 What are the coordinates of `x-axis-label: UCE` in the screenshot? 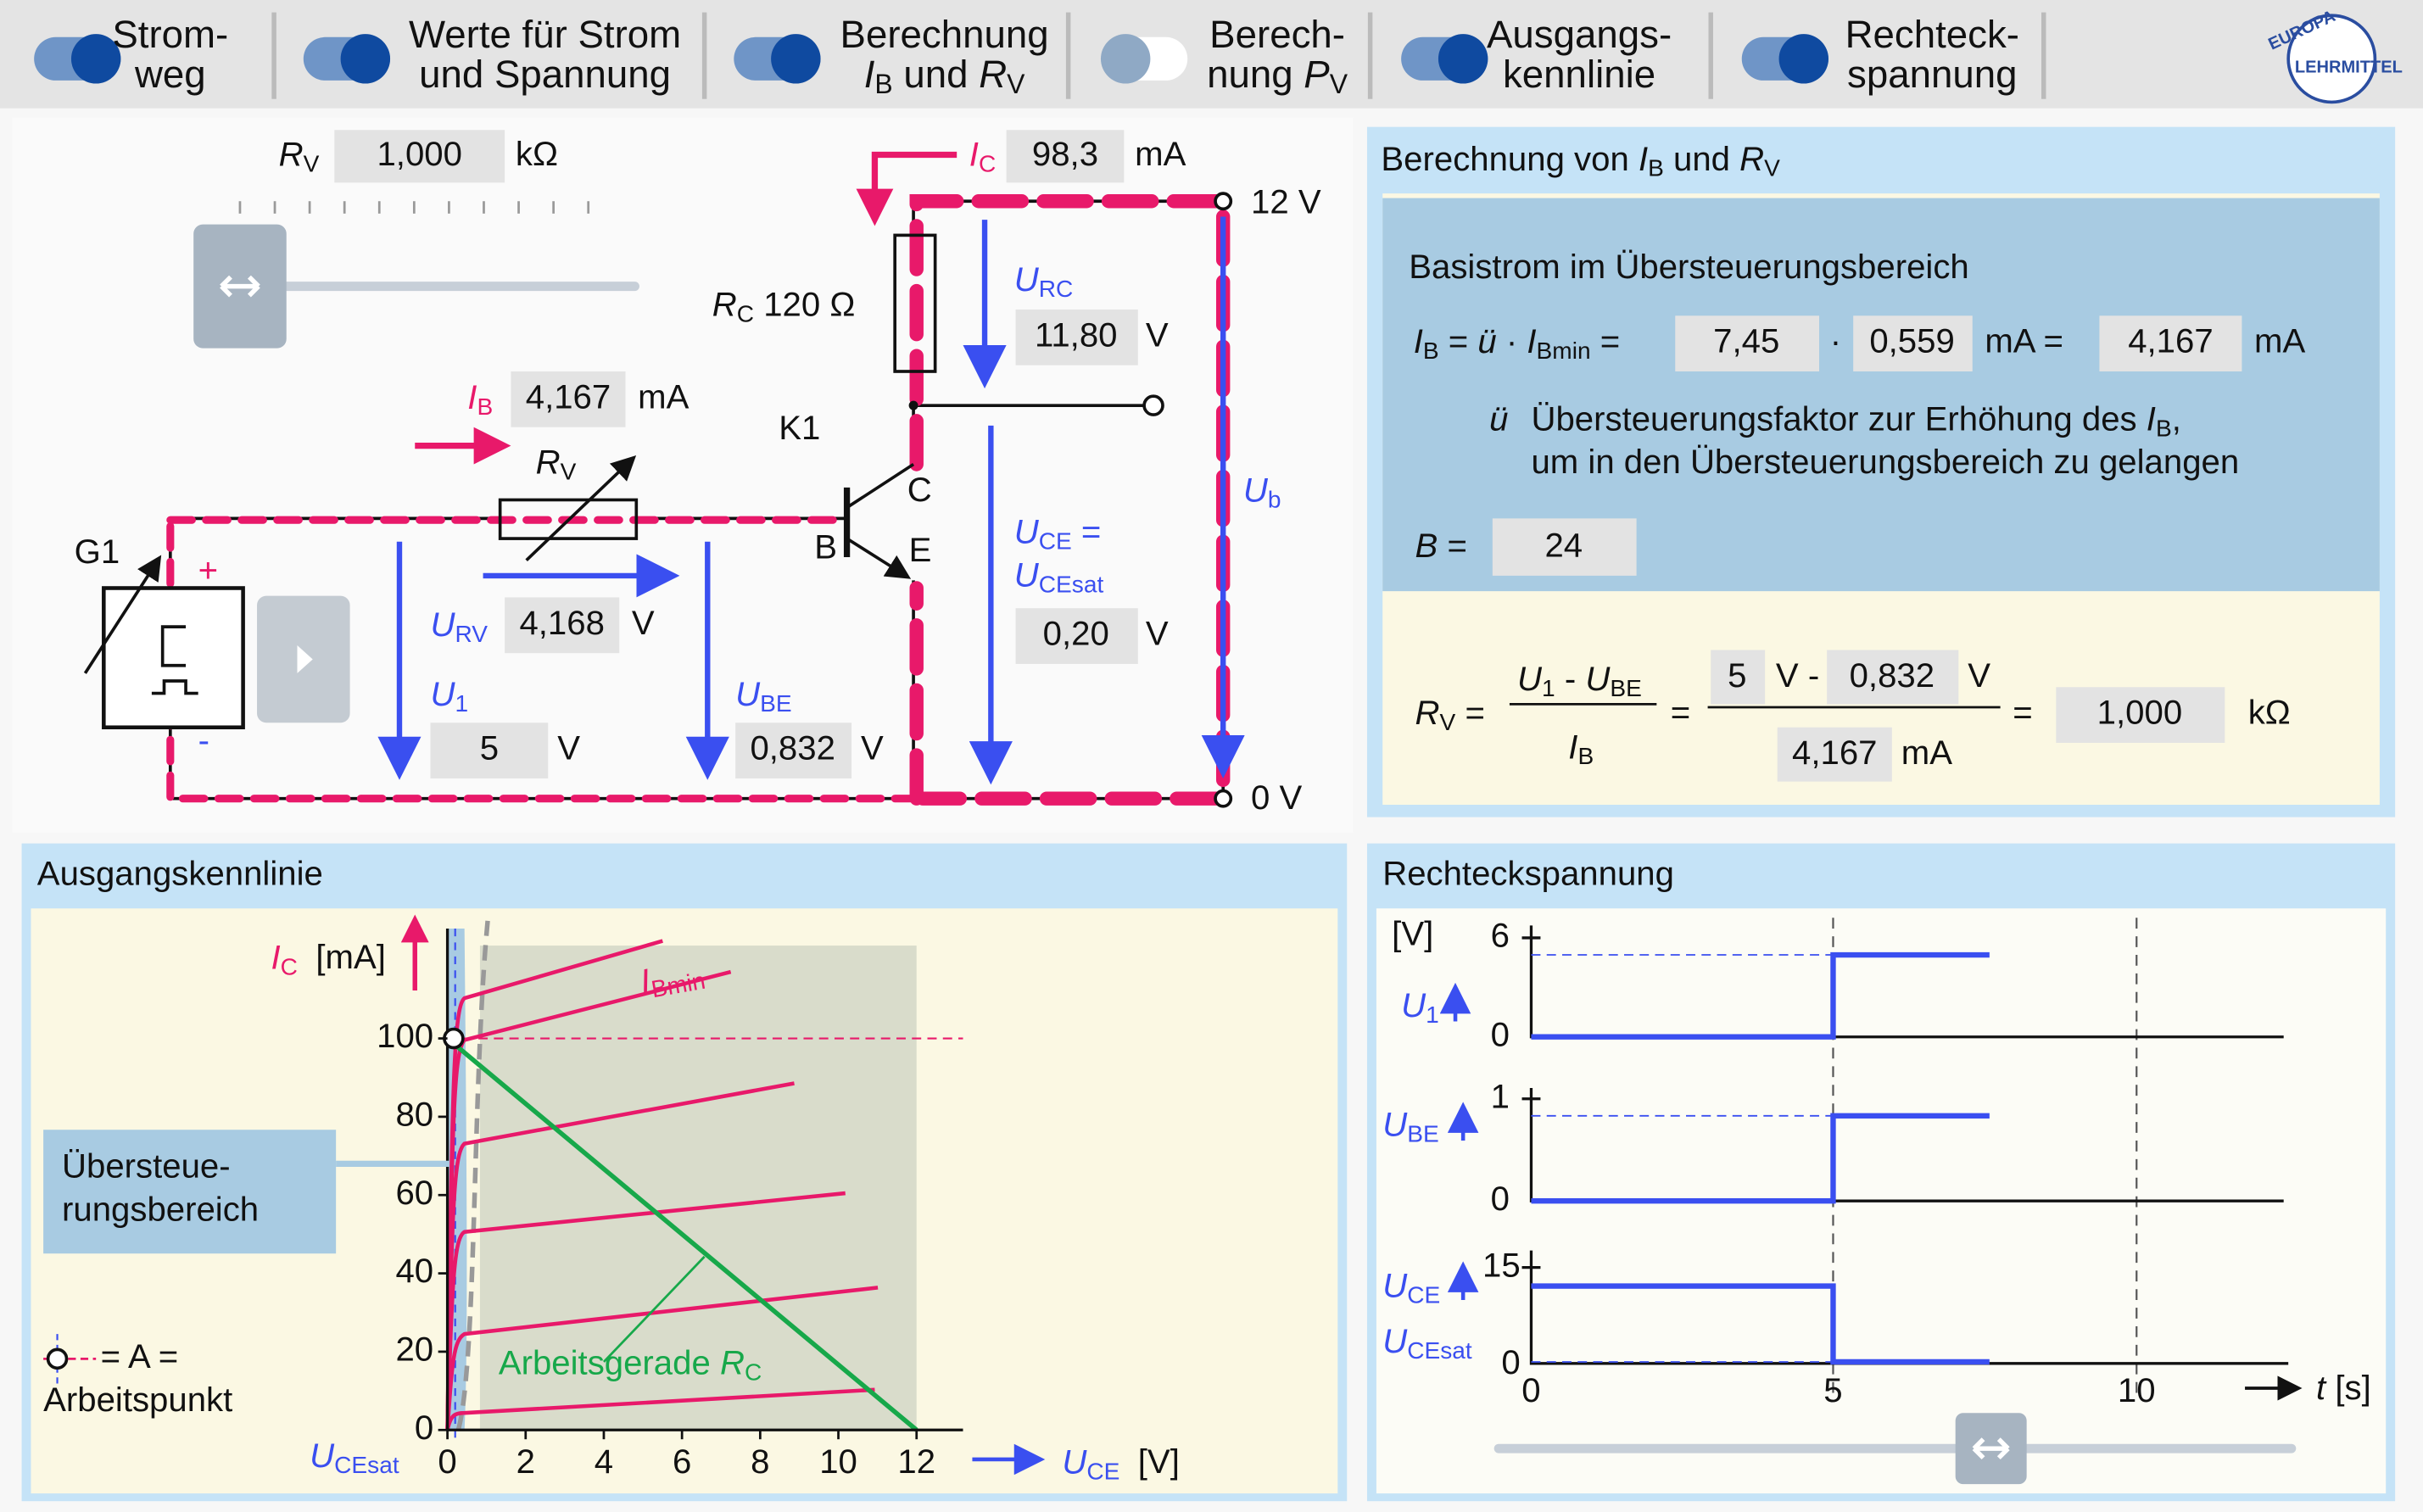 It's located at (1091, 1463).